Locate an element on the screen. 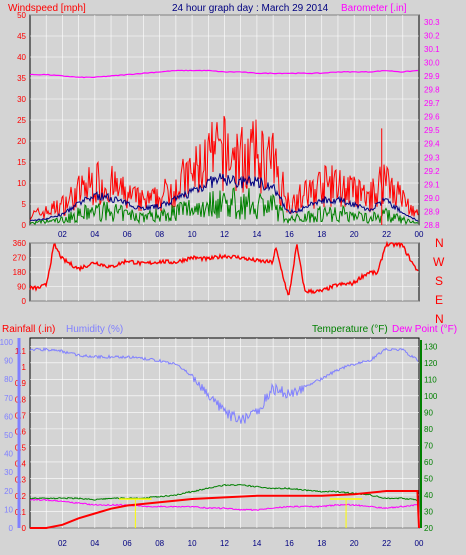 The image size is (466, 555). x-tick-label-bottom: 04 is located at coordinates (94, 543).